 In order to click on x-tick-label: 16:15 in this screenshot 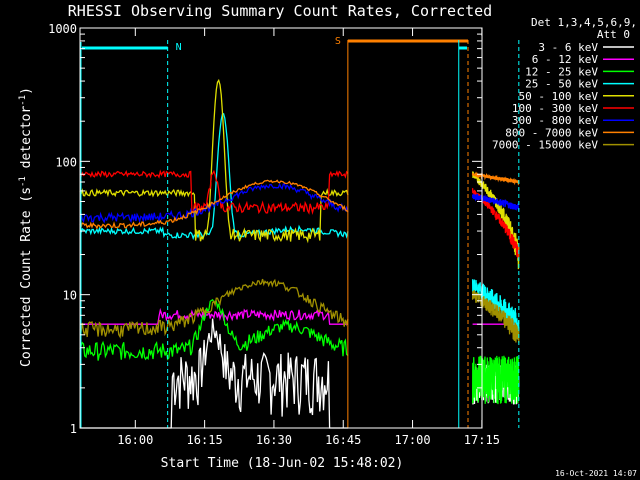, I will do `click(205, 440)`.